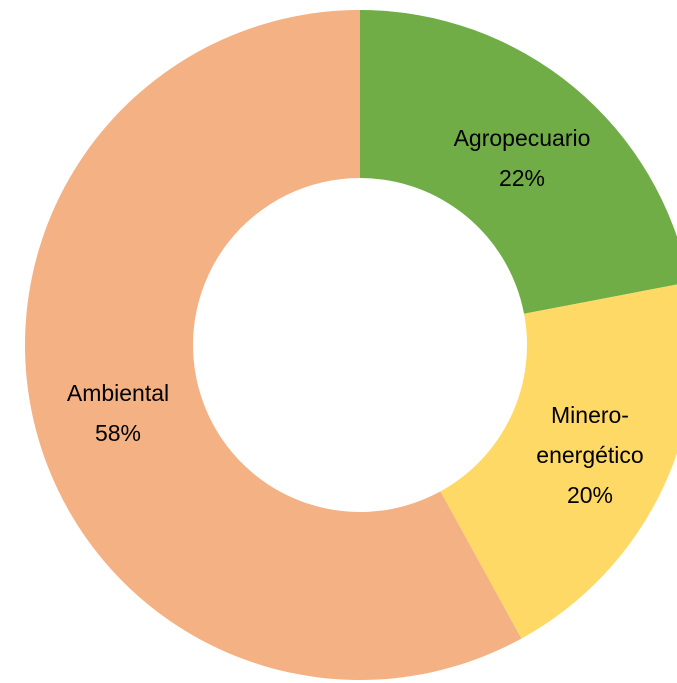 Image resolution: width=677 pixels, height=683 pixels. Describe the element at coordinates (118, 413) in the screenshot. I see `slice-label: Ambiental 58%` at that location.